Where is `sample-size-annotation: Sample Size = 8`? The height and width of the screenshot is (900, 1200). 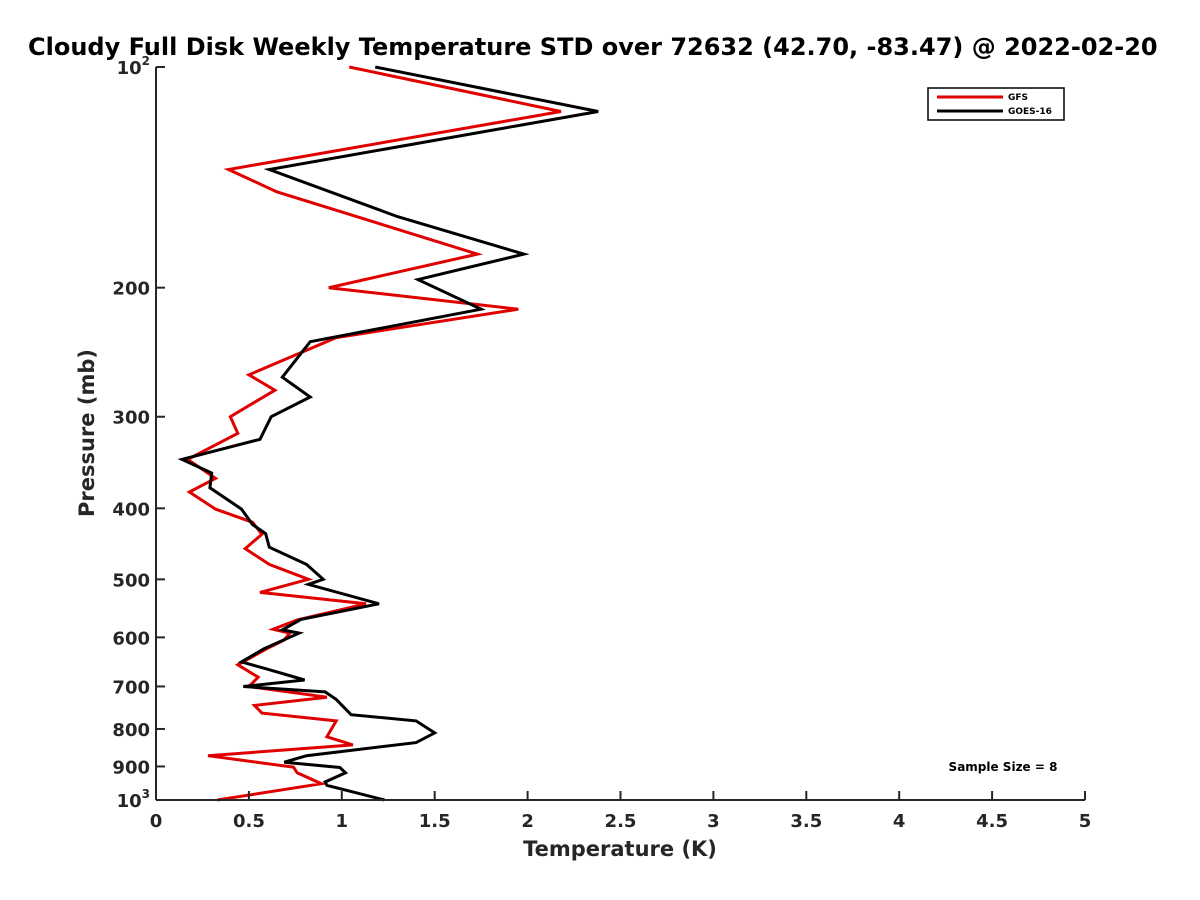
sample-size-annotation: Sample Size = 8 is located at coordinates (1003, 767).